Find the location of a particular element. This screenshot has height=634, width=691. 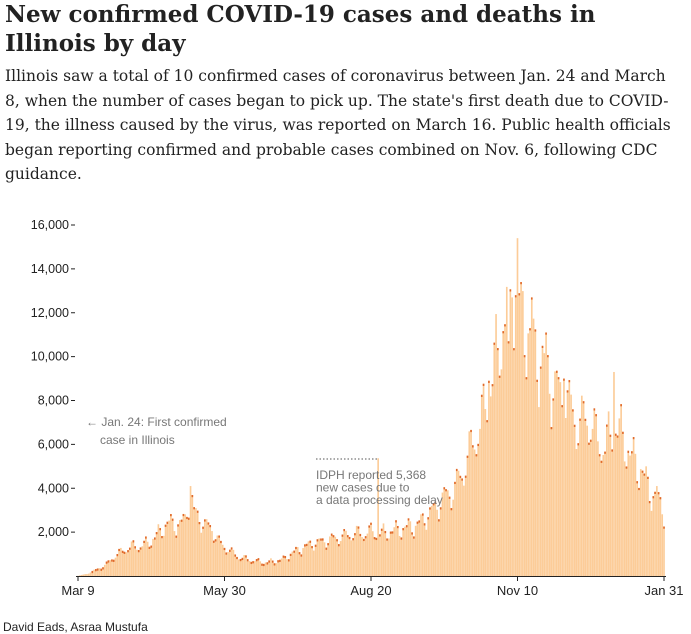

y-tick-label: 4,000 is located at coordinates (53, 488).